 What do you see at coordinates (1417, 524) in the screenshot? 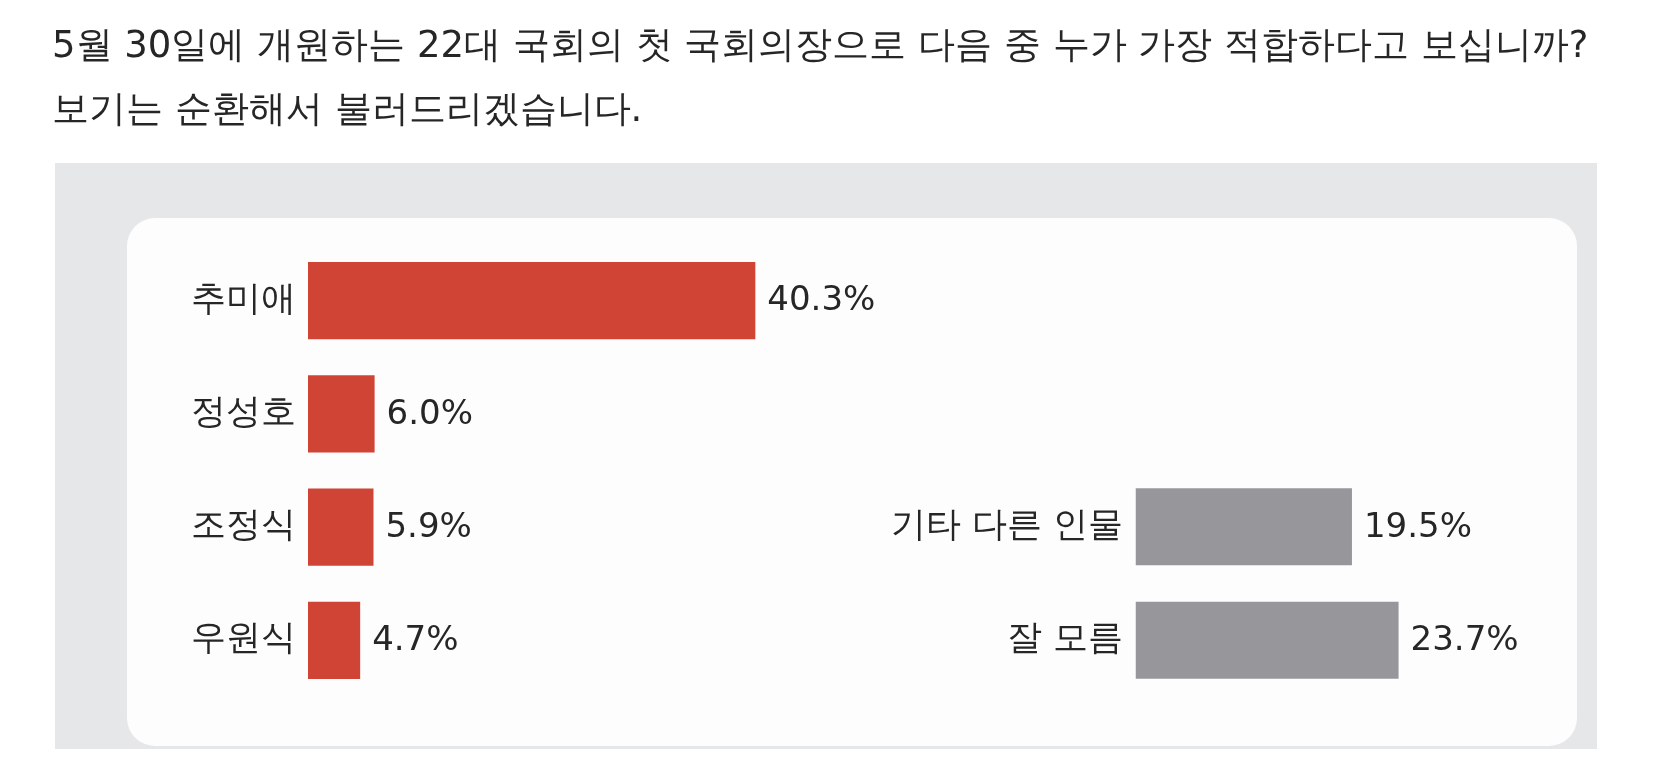
I see `data-label: 19.5%` at bounding box center [1417, 524].